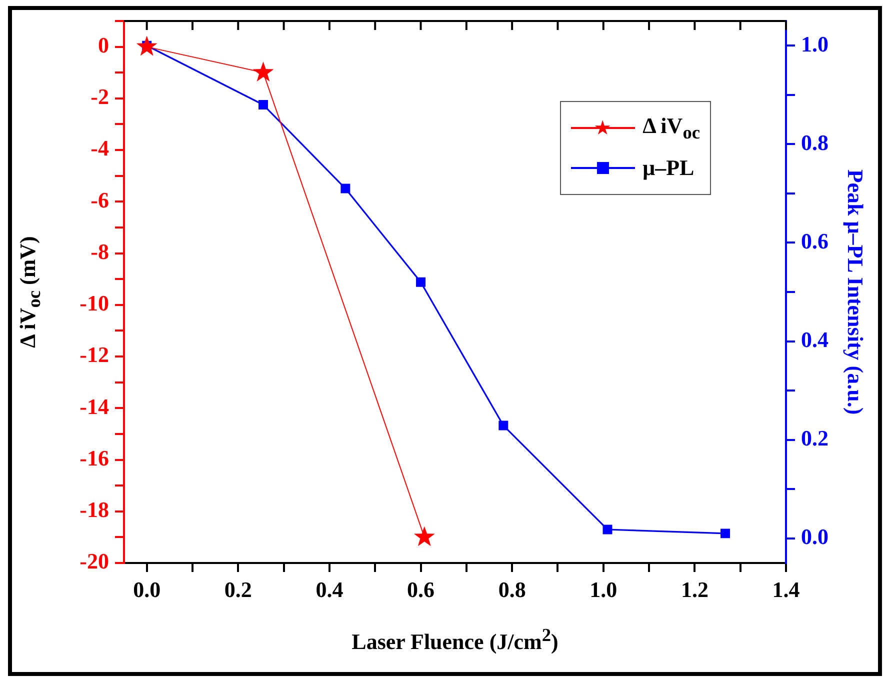 Image resolution: width=883 pixels, height=677 pixels. I want to click on y2-tick-label: 0.0, so click(814, 537).